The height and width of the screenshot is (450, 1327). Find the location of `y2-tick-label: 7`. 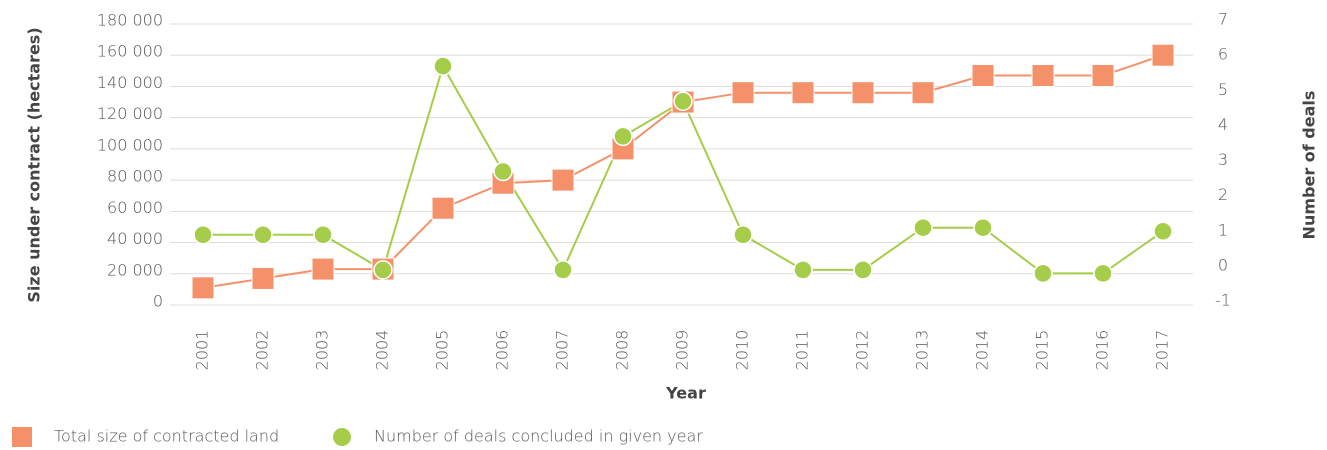

y2-tick-label: 7 is located at coordinates (1223, 19).